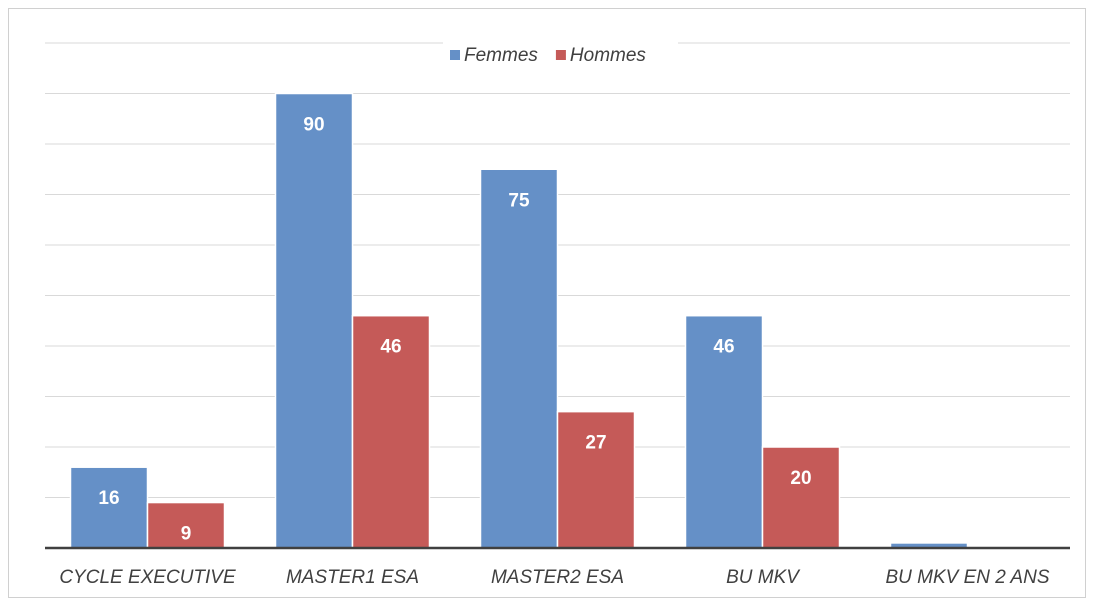  What do you see at coordinates (186, 534) in the screenshot?
I see `data-label: 9` at bounding box center [186, 534].